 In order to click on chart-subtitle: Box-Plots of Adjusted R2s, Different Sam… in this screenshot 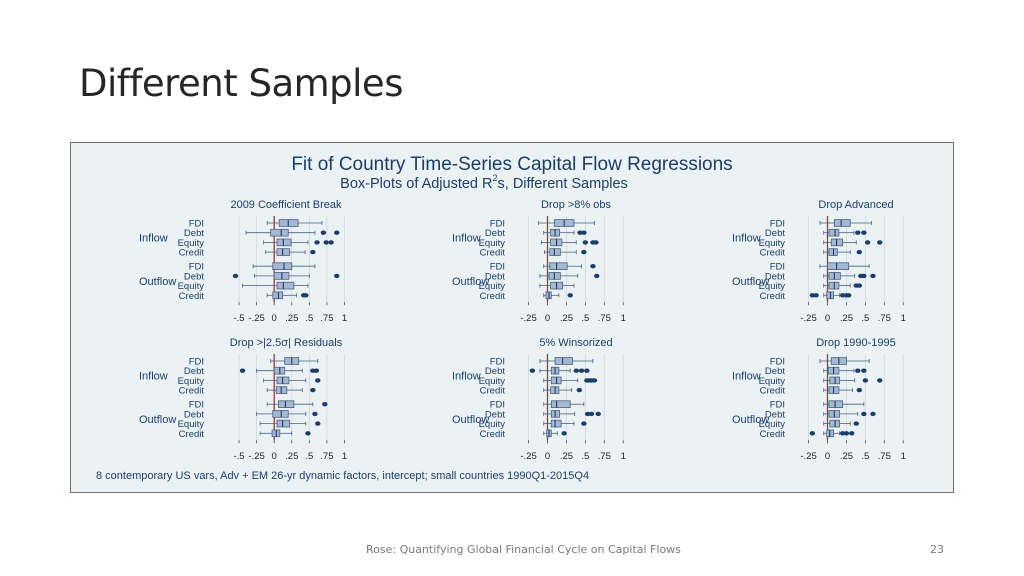, I will do `click(484, 182)`.